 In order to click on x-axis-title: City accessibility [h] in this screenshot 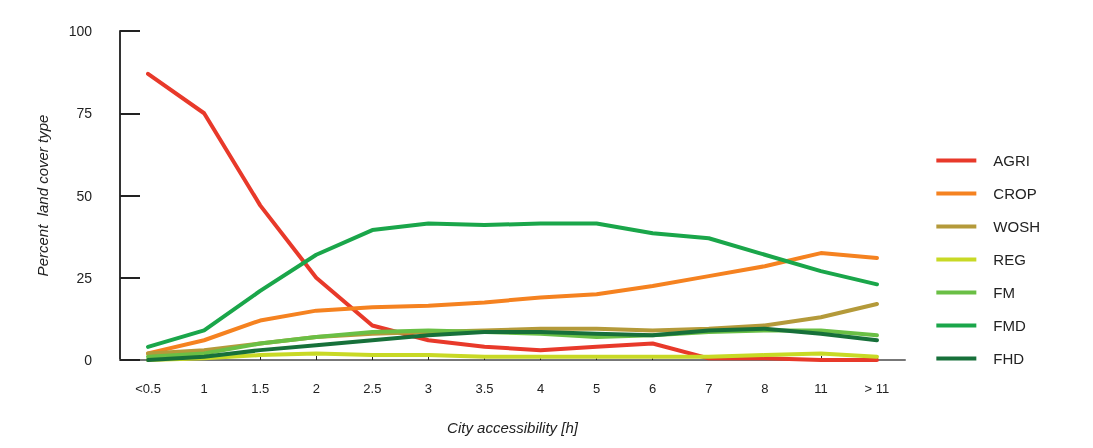, I will do `click(513, 427)`.